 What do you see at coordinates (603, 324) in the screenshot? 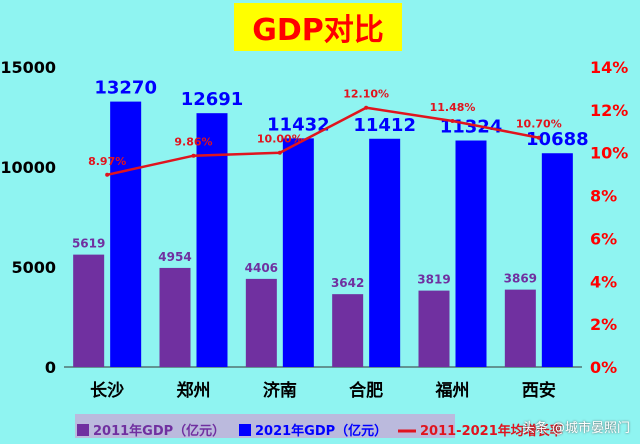
I see `y-right-tick-label: 2%` at bounding box center [603, 324].